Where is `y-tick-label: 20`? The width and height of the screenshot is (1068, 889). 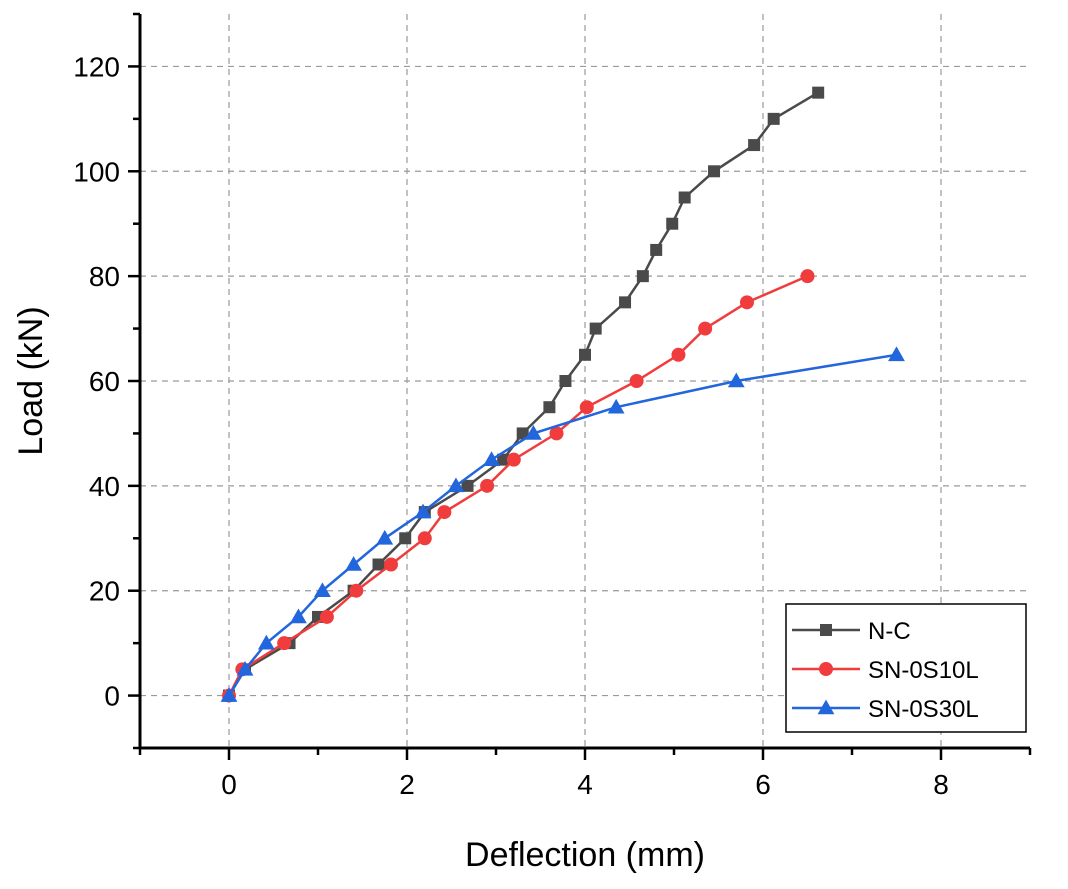 y-tick-label: 20 is located at coordinates (104, 591).